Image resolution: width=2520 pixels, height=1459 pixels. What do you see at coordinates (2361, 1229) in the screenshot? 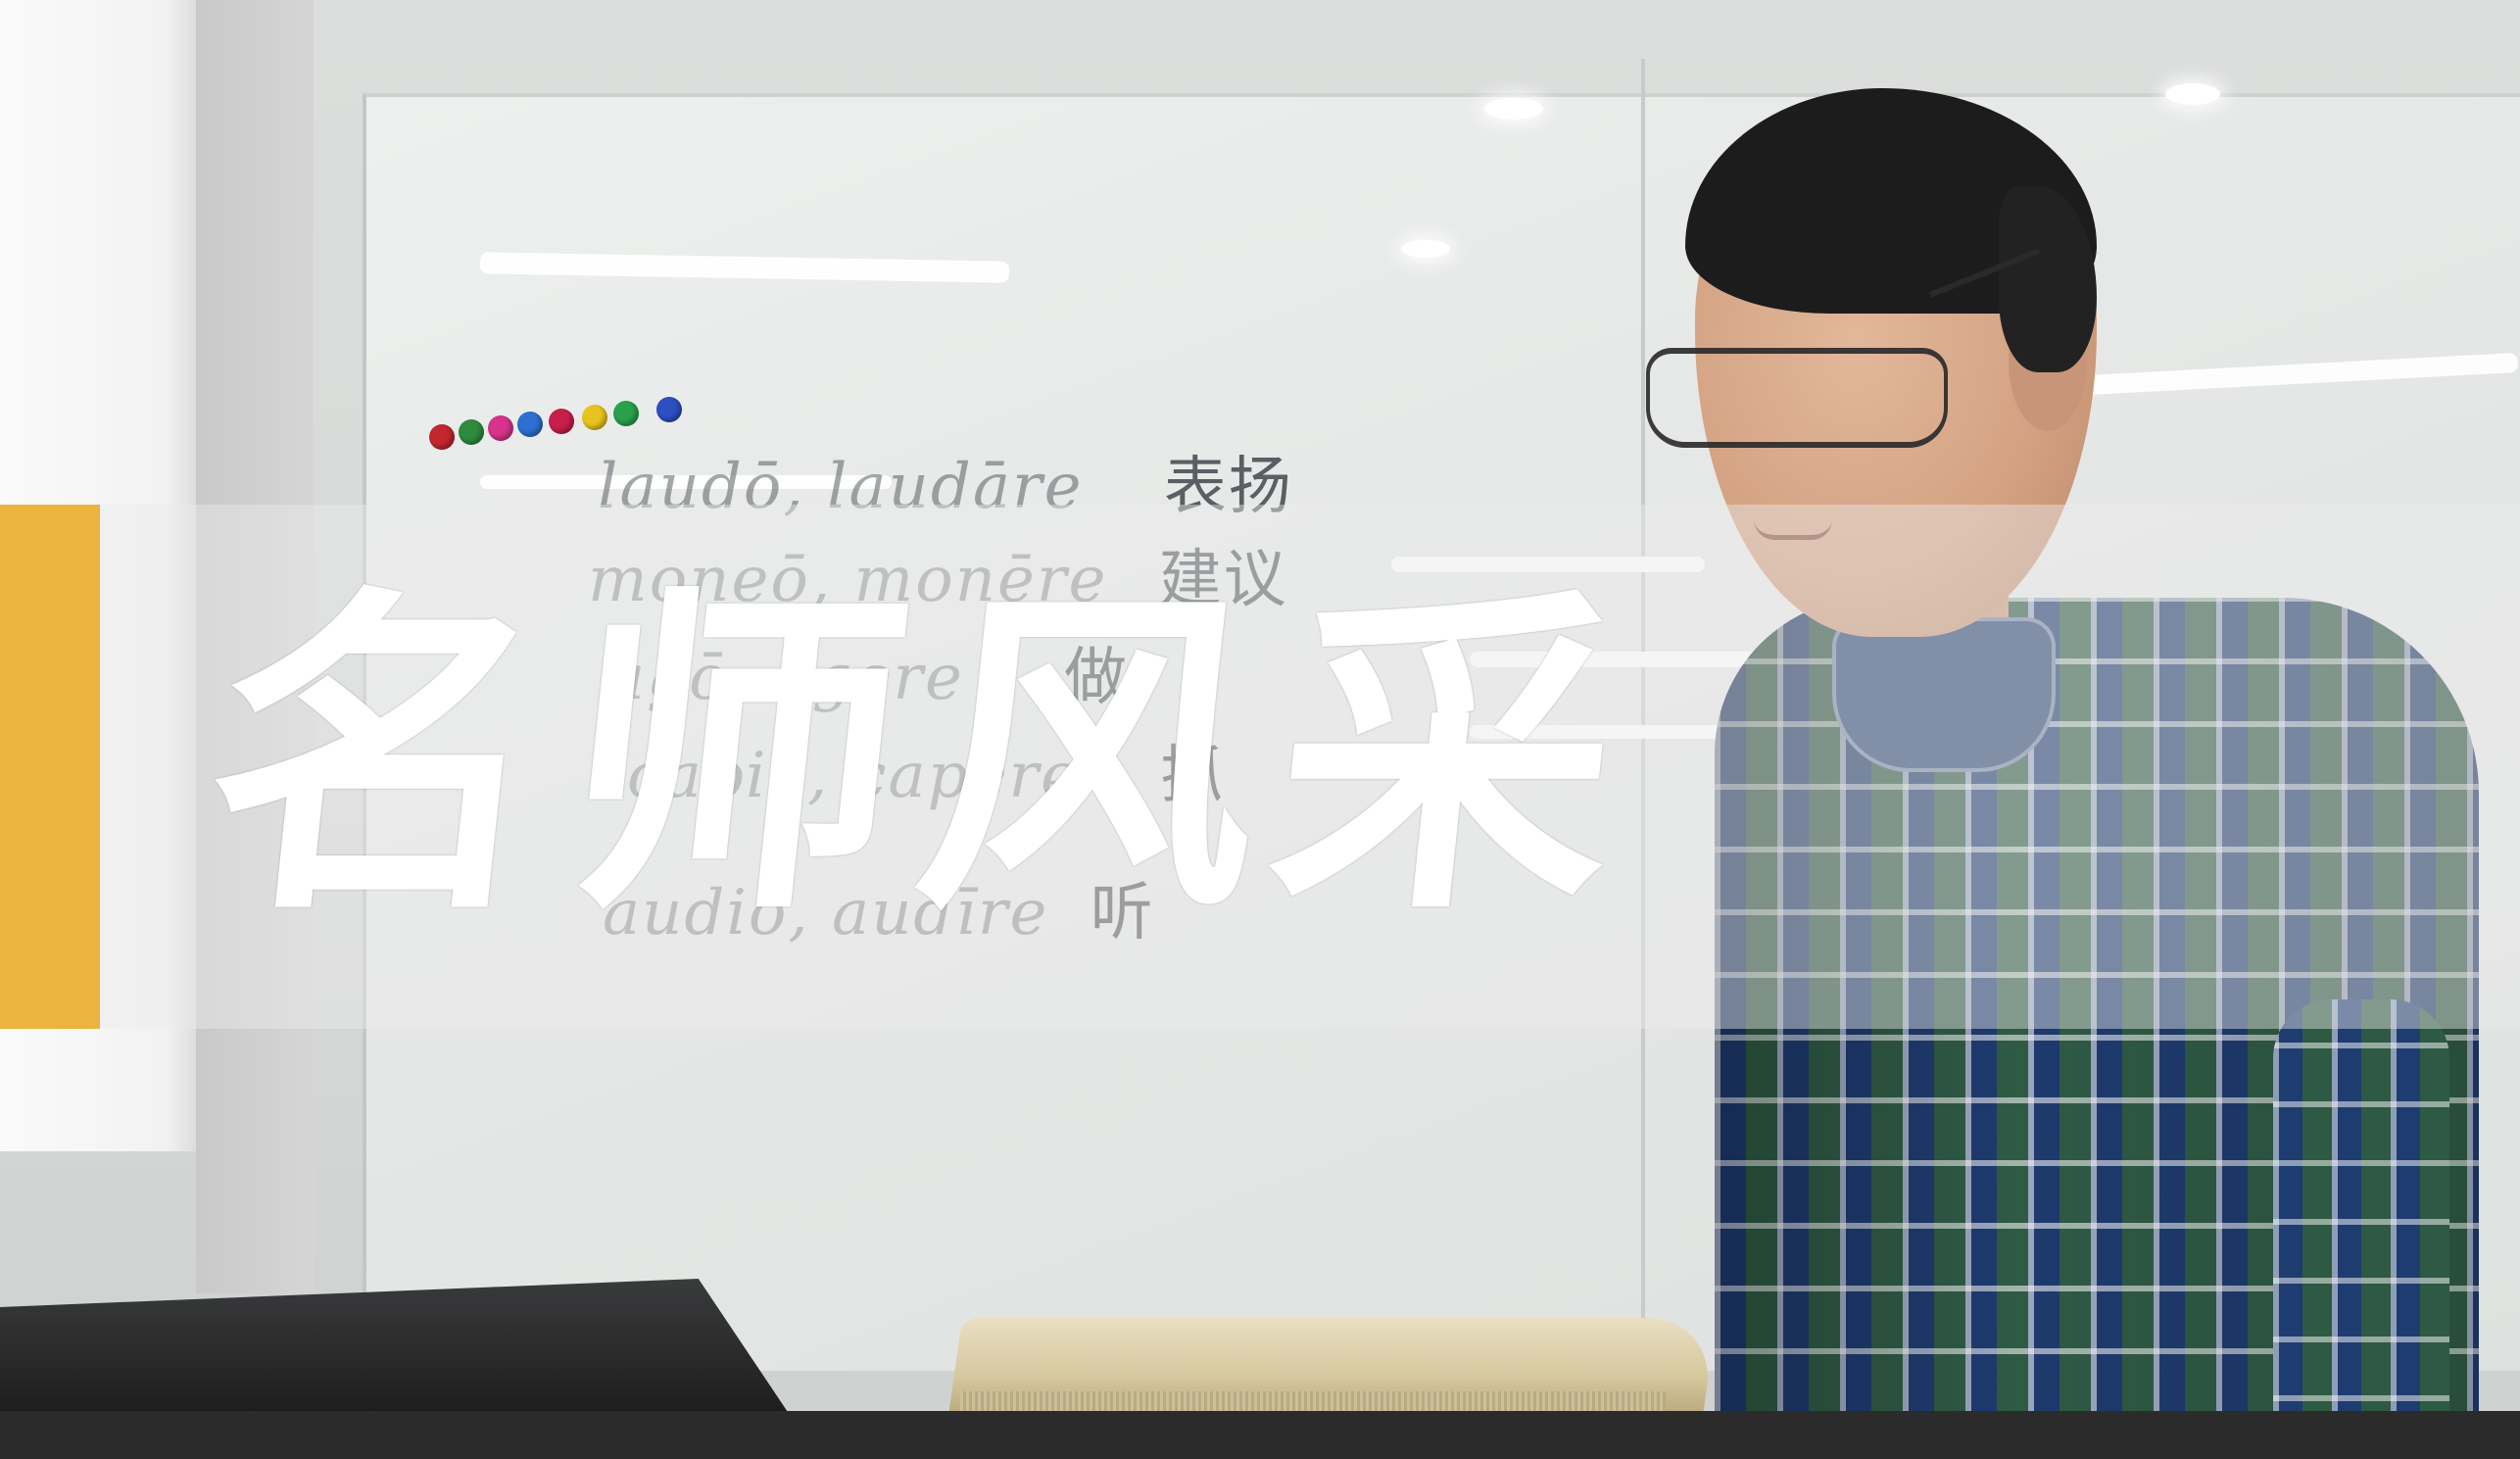
I see `arm` at bounding box center [2361, 1229].